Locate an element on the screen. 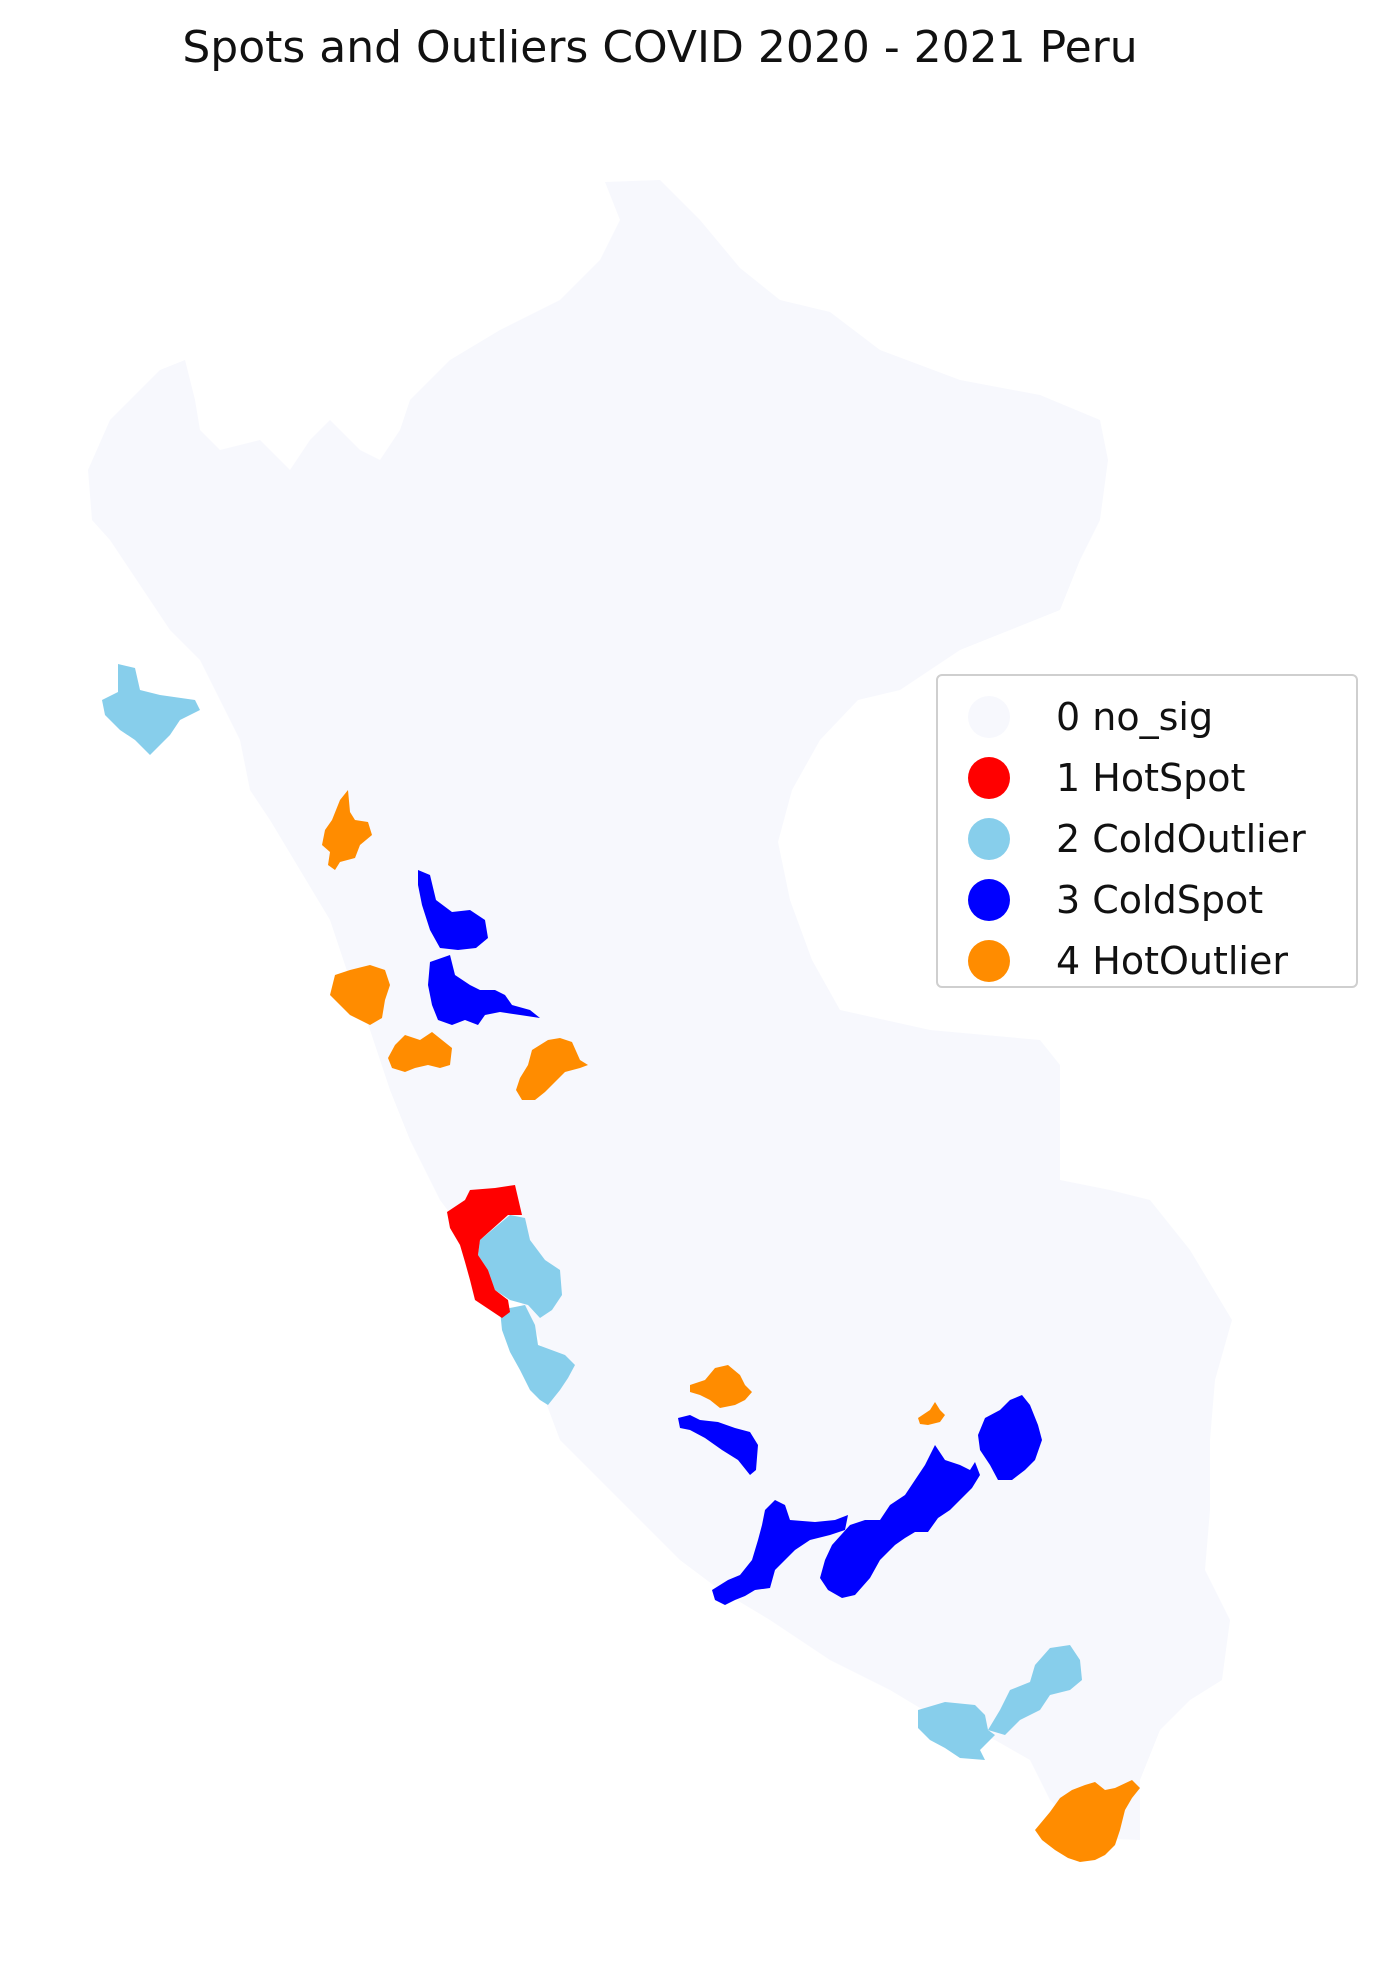 Image resolution: width=1388 pixels, height=1971 pixels. region-cold-spot-huanuco is located at coordinates (453, 910).